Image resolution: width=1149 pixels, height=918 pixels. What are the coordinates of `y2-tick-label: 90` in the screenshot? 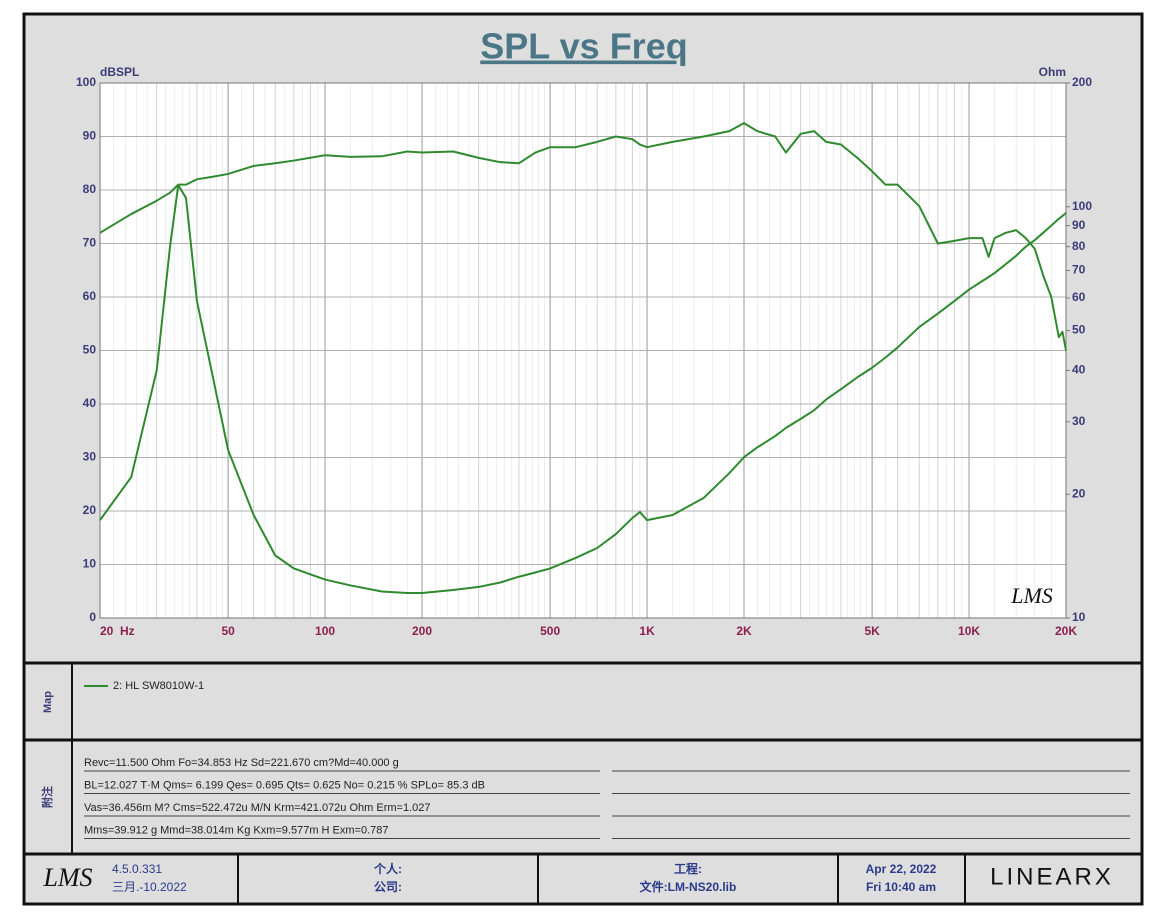 It's located at (1079, 225).